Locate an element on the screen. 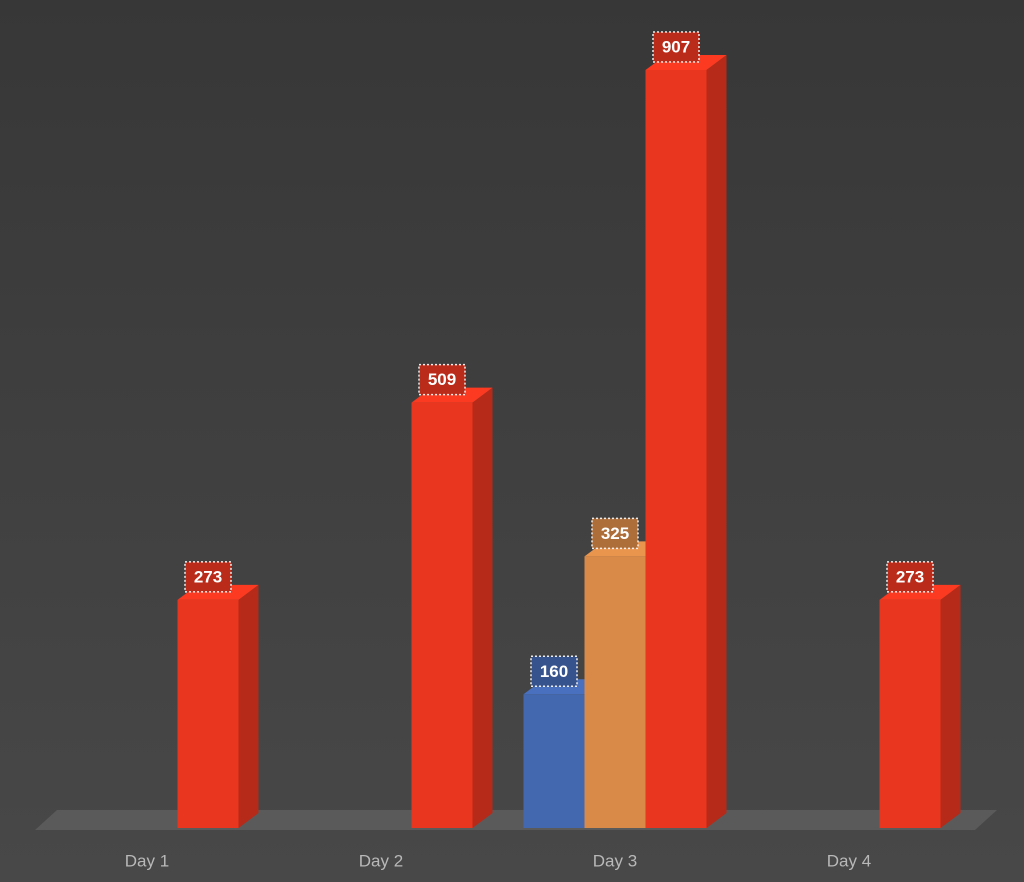 This screenshot has width=1024, height=882. x-tick-label: Day 2 is located at coordinates (381, 860).